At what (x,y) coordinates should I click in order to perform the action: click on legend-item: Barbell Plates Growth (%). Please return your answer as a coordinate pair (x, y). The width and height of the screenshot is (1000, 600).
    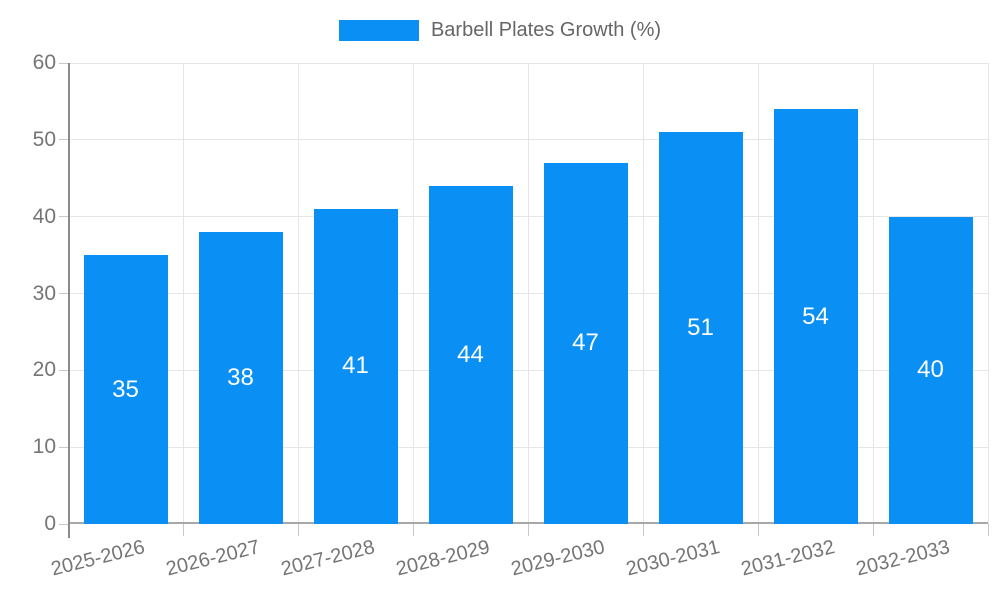
    Looking at the image, I should click on (500, 30).